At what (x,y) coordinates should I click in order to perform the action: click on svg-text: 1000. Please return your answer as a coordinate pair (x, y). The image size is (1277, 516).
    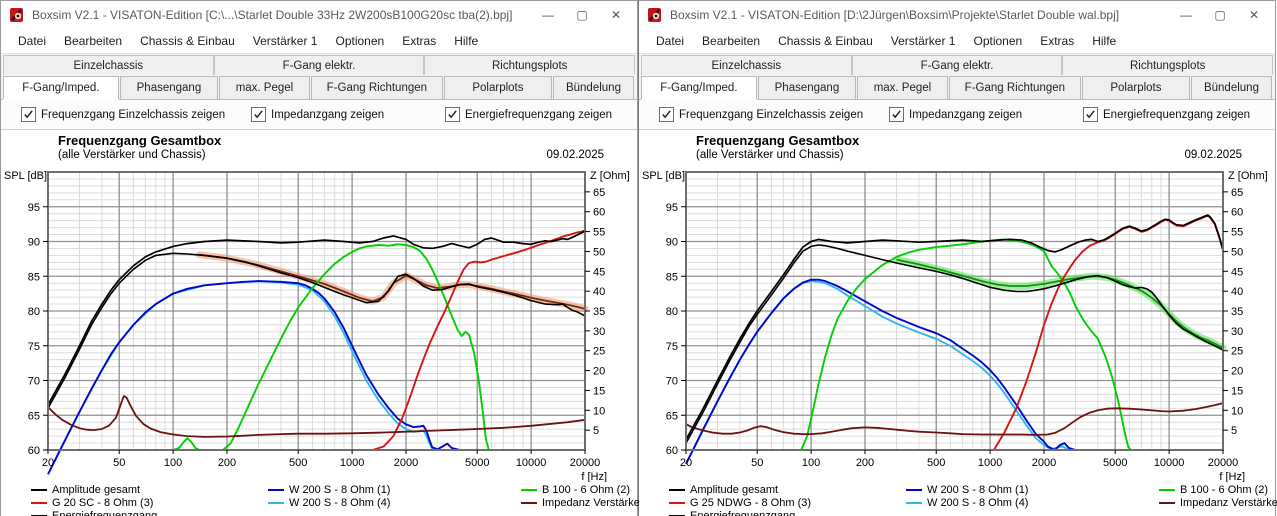
    Looking at the image, I should click on (352, 463).